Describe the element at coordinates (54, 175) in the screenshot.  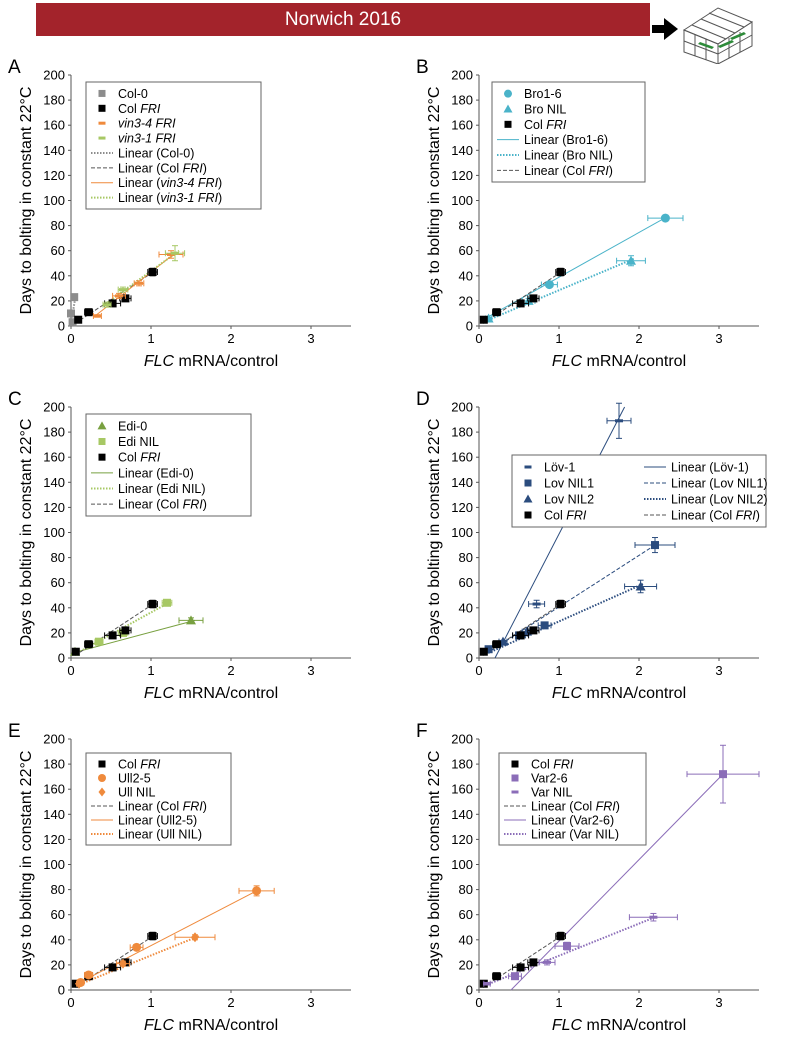
I see `y-tick-label: 120` at that location.